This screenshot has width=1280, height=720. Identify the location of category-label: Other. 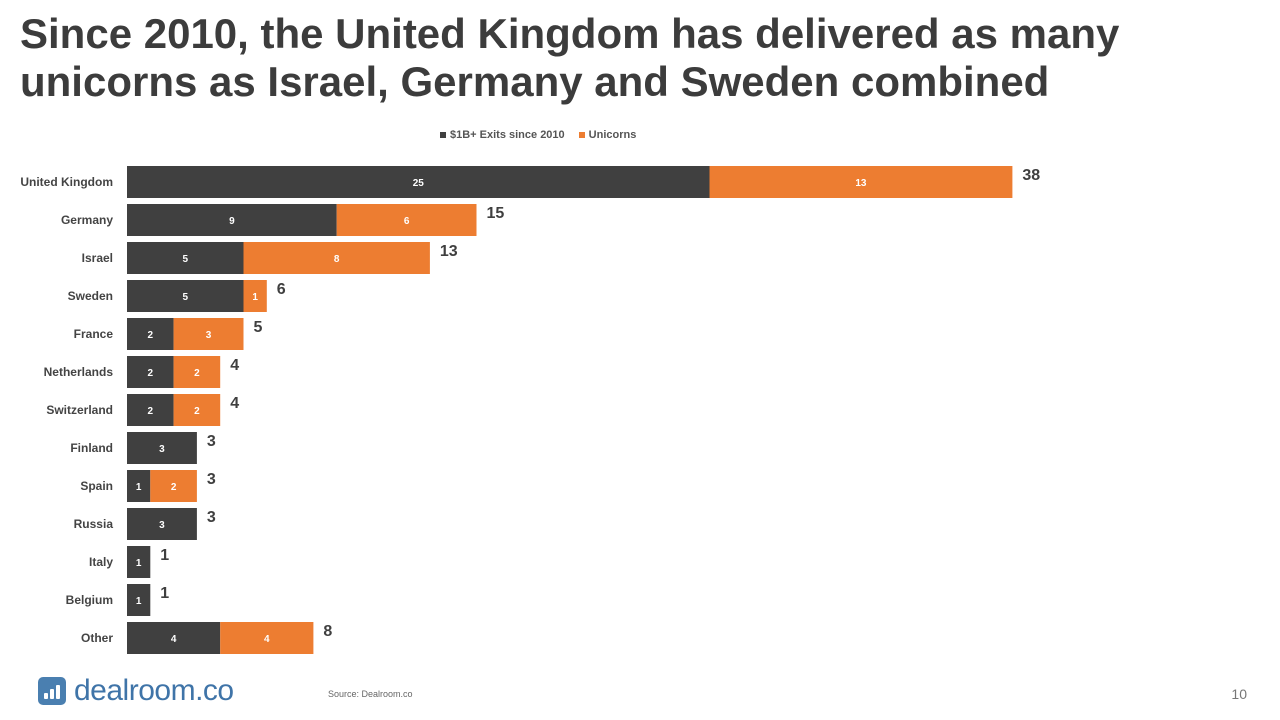
(97, 638).